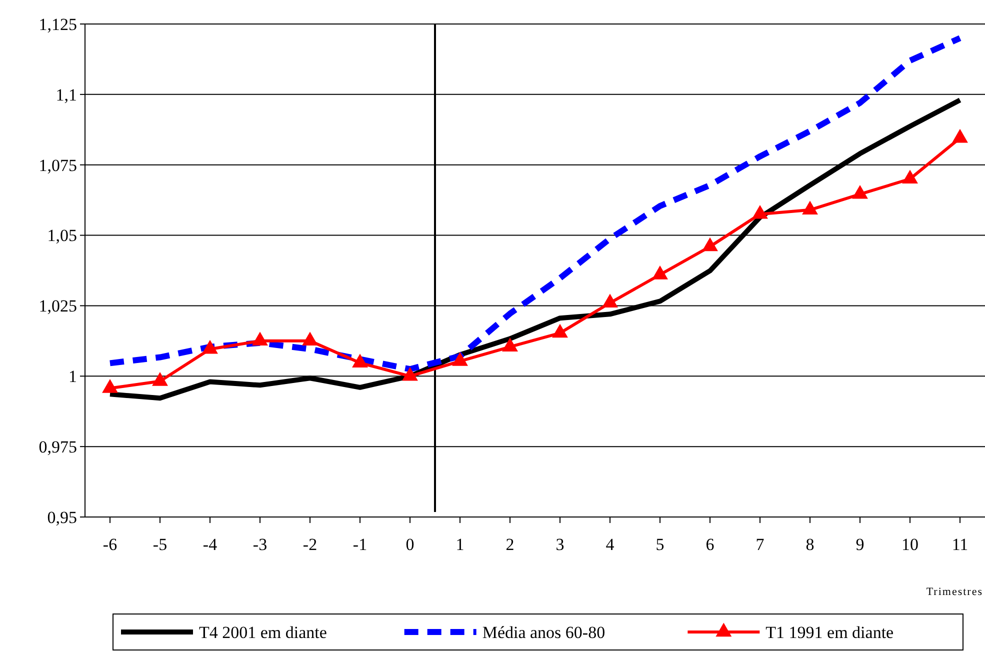 Image resolution: width=985 pixels, height=652 pixels. What do you see at coordinates (260, 544) in the screenshot?
I see `x-tick-label: -3` at bounding box center [260, 544].